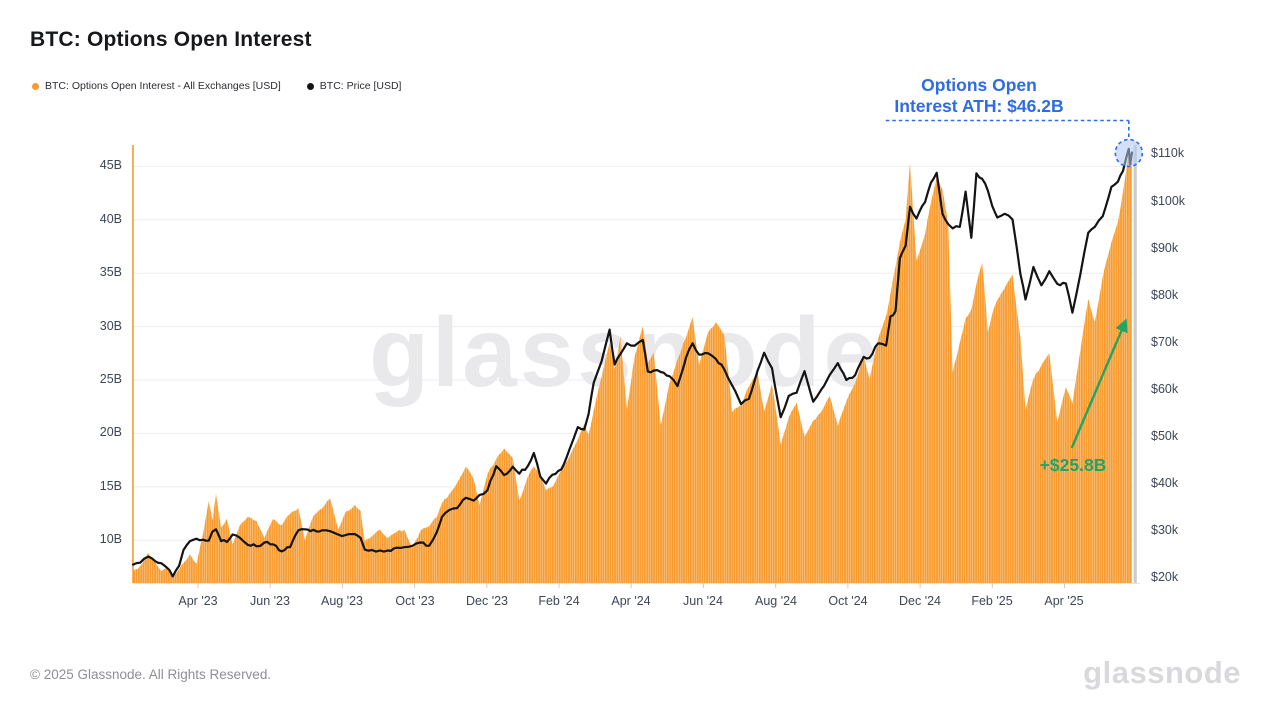 The height and width of the screenshot is (715, 1271). What do you see at coordinates (110, 165) in the screenshot?
I see `left-axis-tick-label: 45B` at bounding box center [110, 165].